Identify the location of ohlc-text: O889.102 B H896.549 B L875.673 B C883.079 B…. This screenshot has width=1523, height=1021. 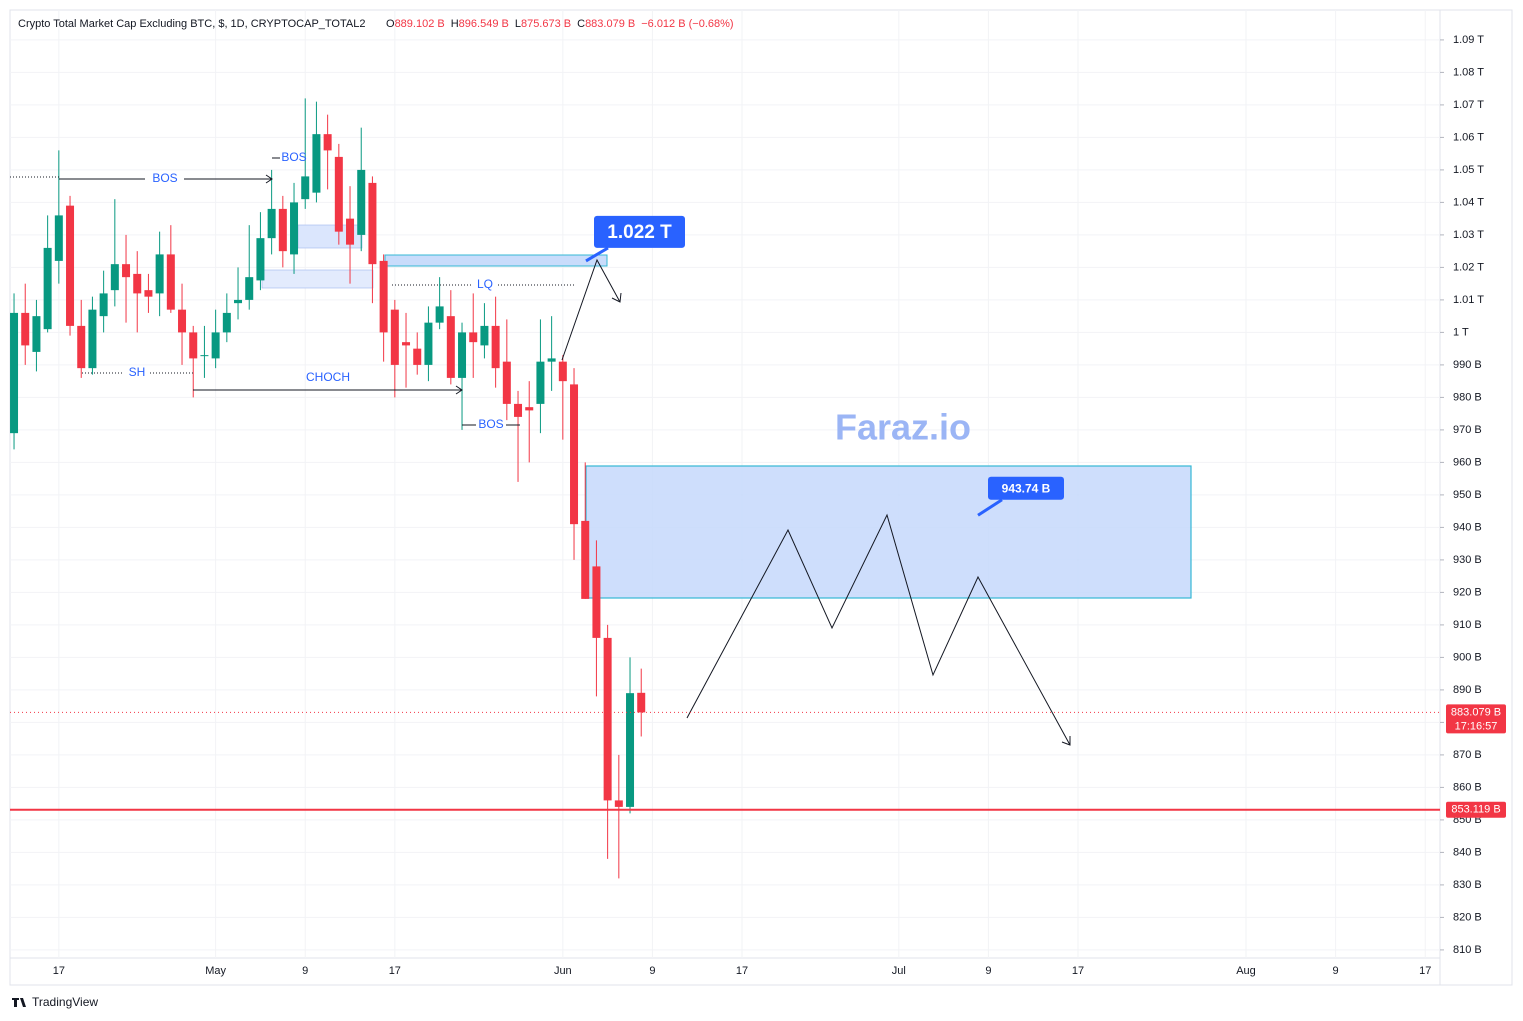
(560, 24).